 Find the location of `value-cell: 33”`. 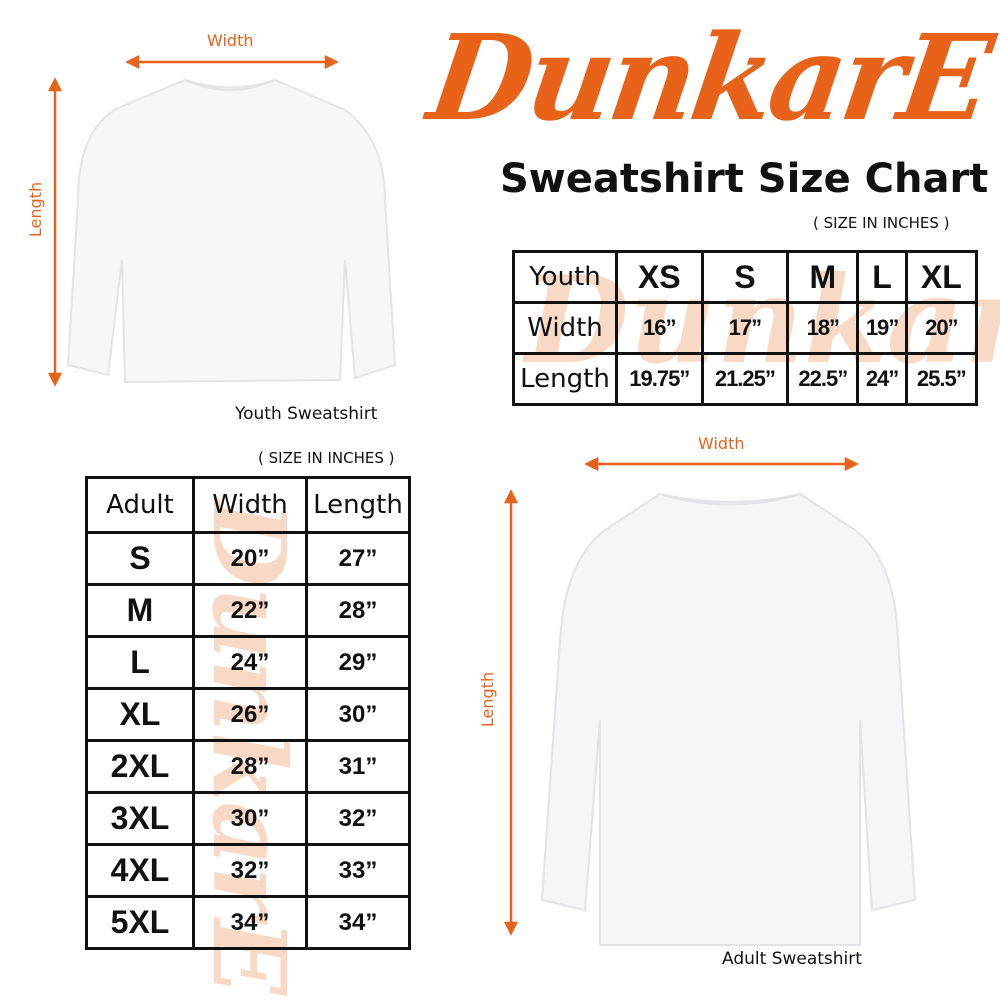

value-cell: 33” is located at coordinates (358, 870).